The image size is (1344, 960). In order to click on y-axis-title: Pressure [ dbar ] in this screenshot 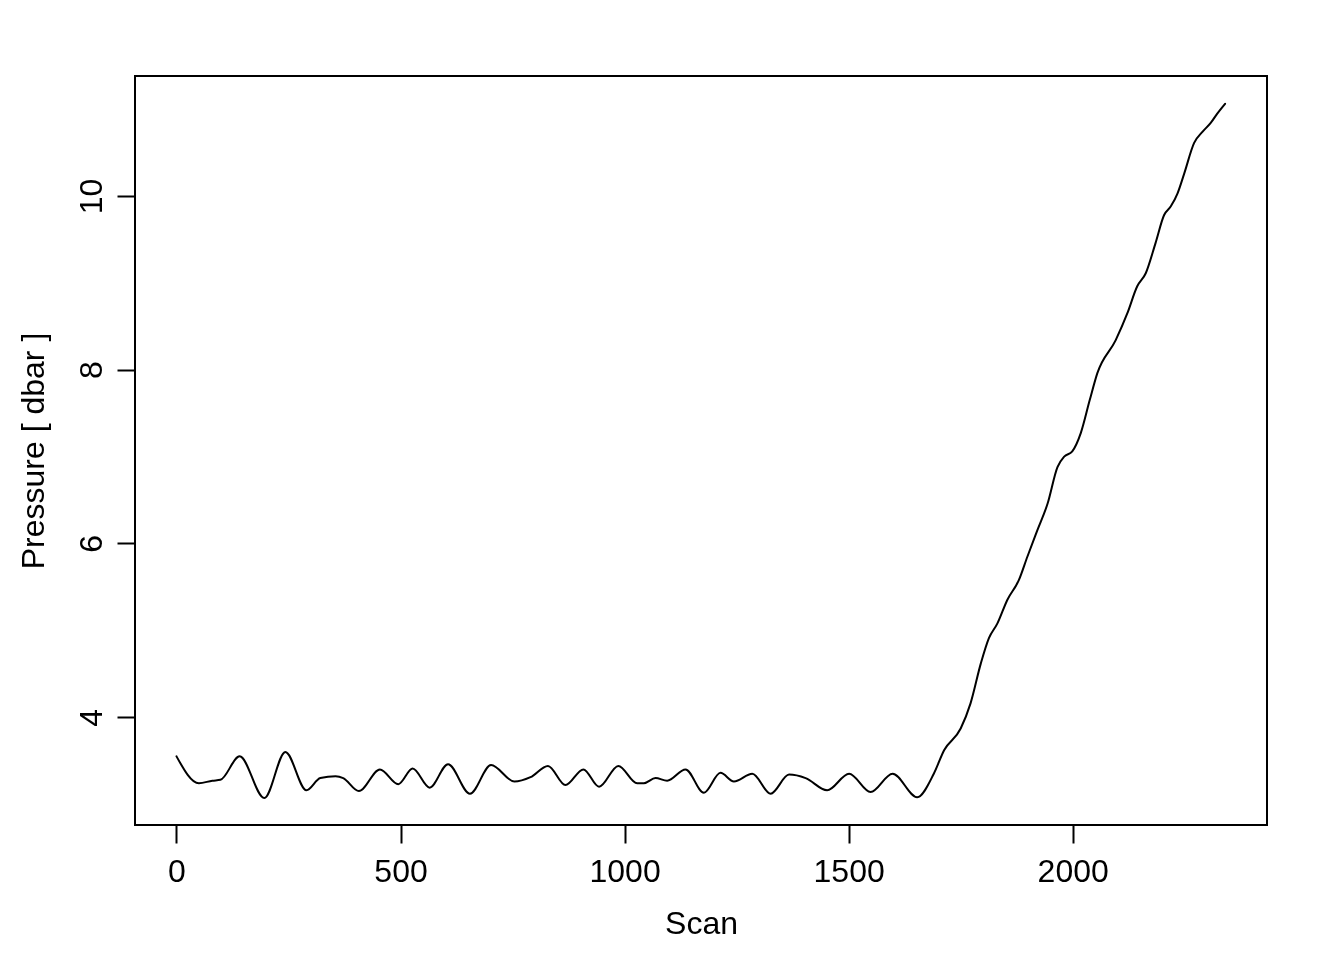, I will do `click(32, 451)`.